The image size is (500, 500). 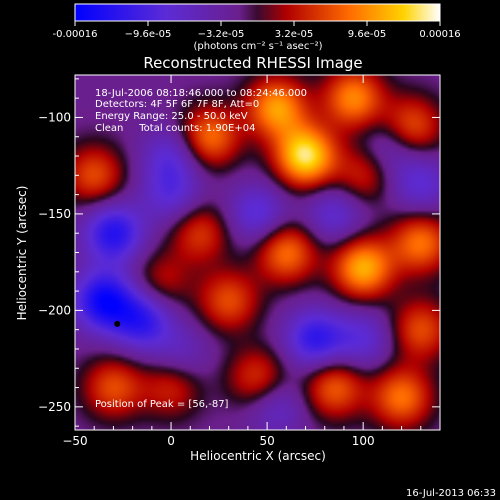 What do you see at coordinates (171, 116) in the screenshot?
I see `annotation-energy-range: Energy Range: 25.0 - 50.0 keV` at bounding box center [171, 116].